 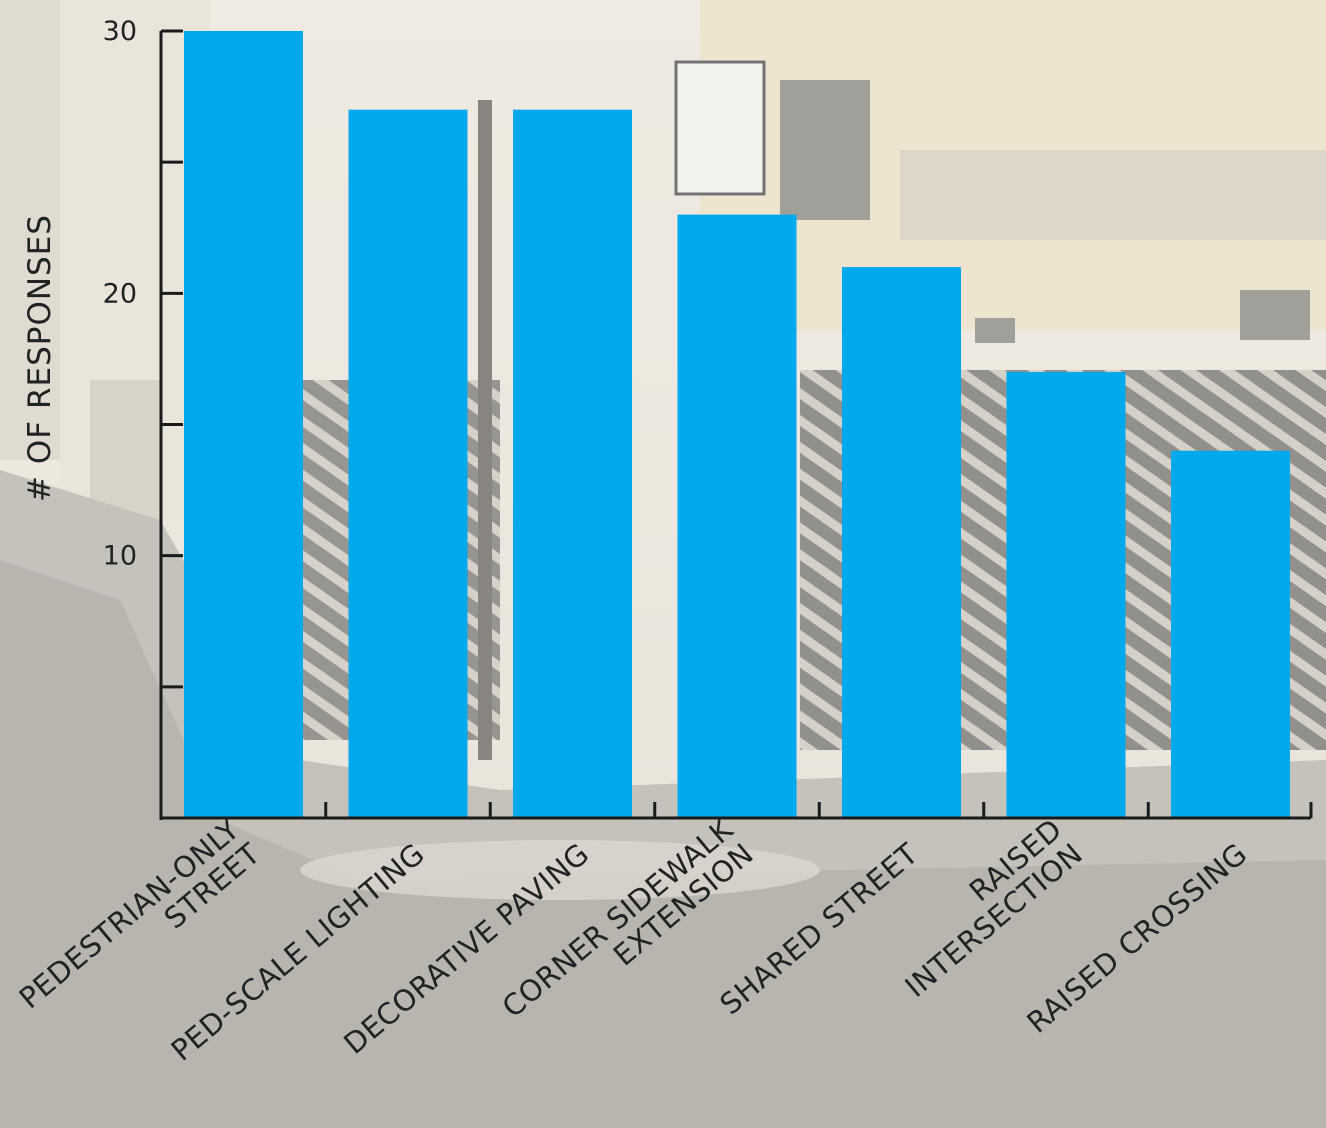 I want to click on x-category-label-line: CORNER SIDEWALK, so click(x=618, y=918).